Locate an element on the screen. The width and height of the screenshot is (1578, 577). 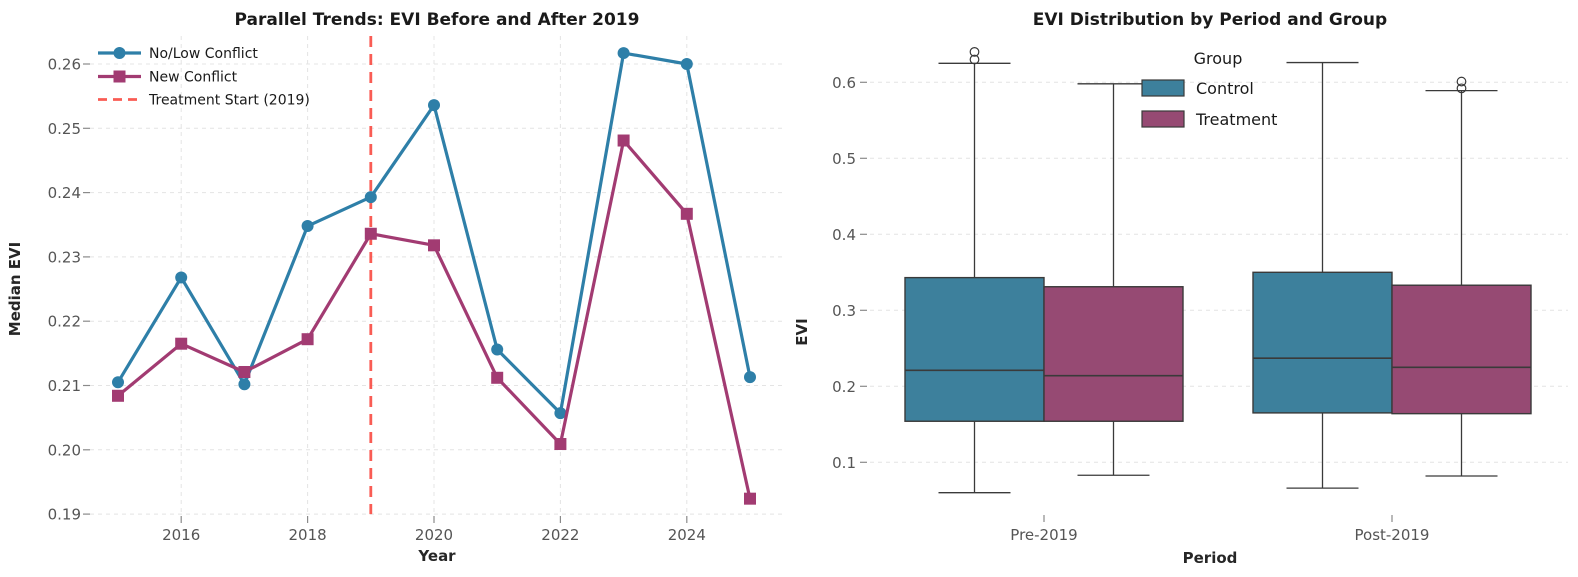
box-treatment-post-2019 is located at coordinates (1461, 276).